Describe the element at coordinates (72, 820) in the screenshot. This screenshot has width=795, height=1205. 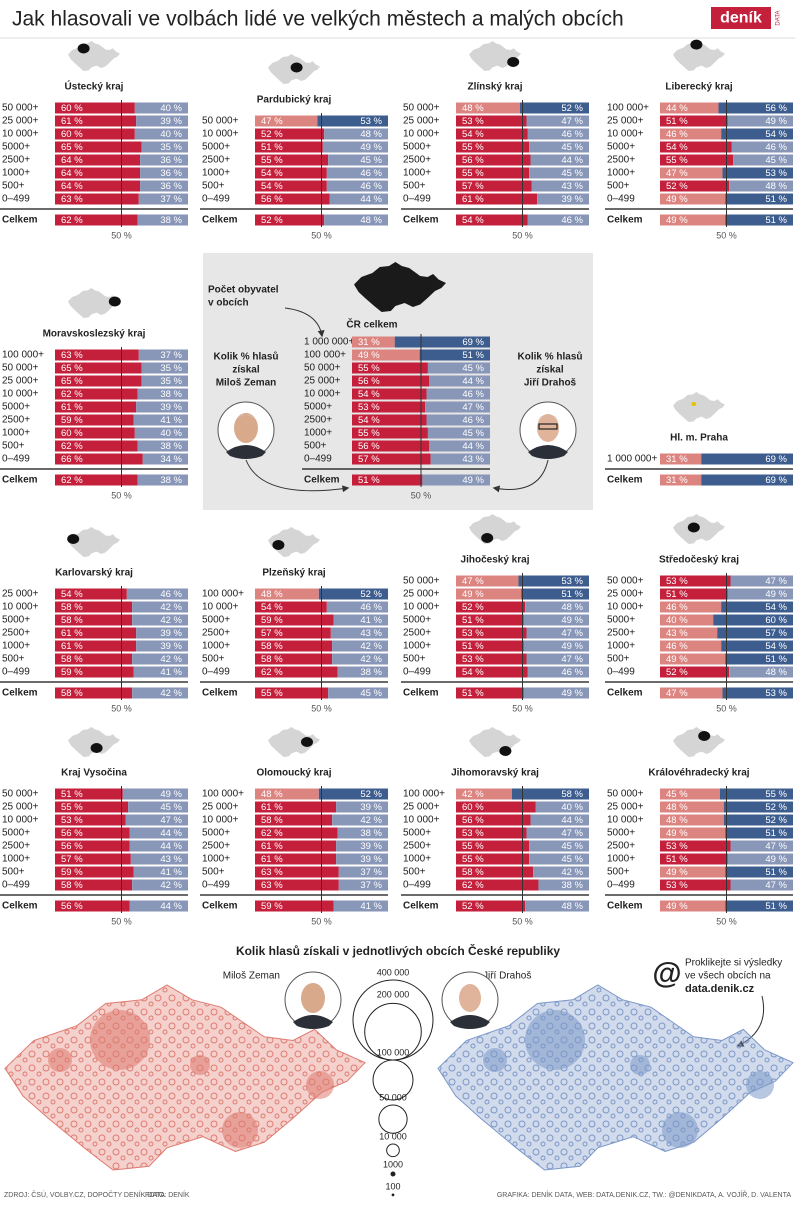
I see `value-label: 53 %` at that location.